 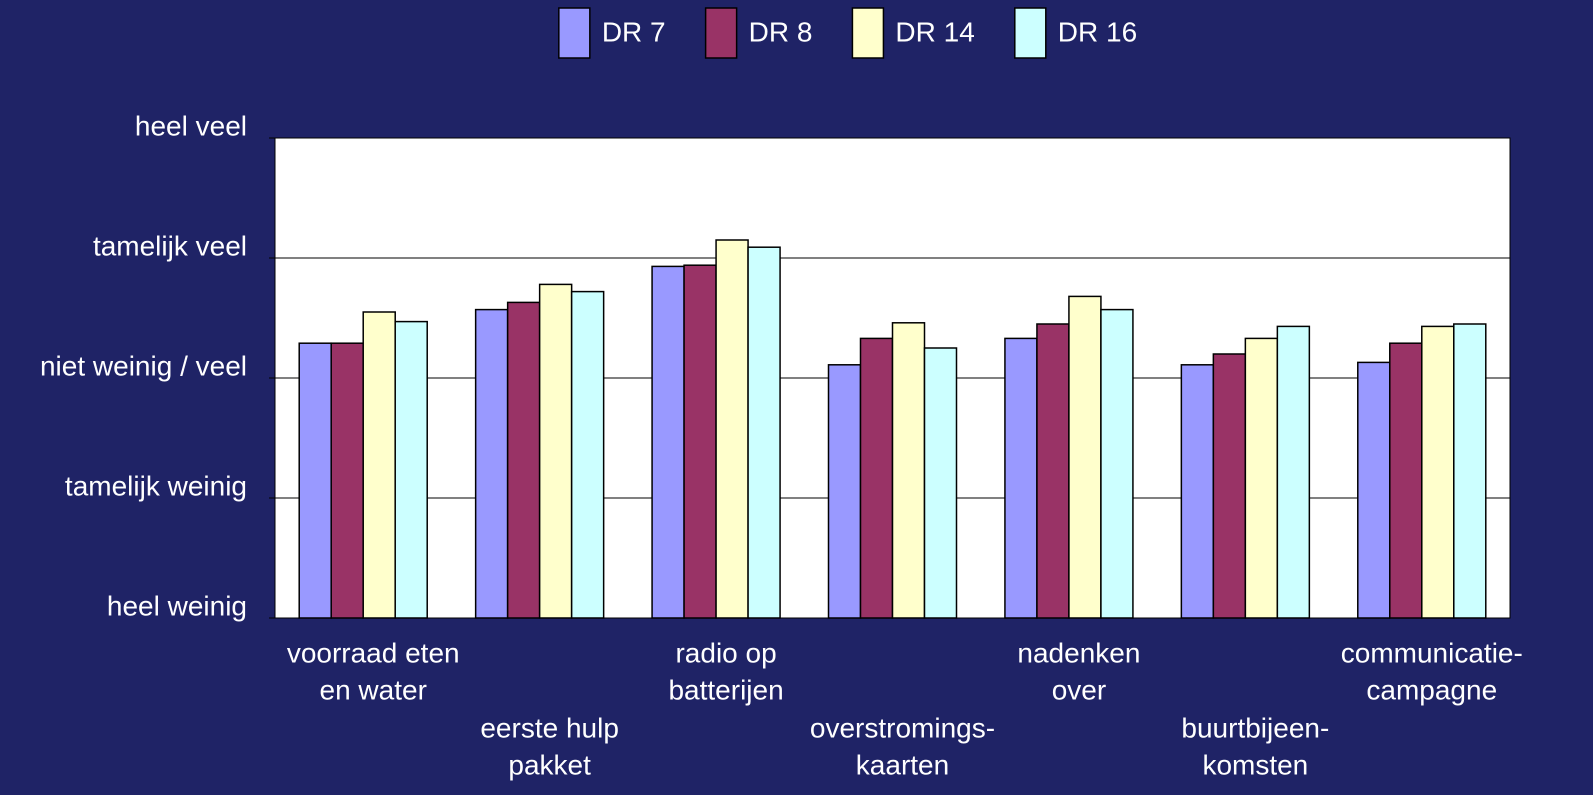 What do you see at coordinates (1078, 652) in the screenshot?
I see `x-tick-label: nadenken` at bounding box center [1078, 652].